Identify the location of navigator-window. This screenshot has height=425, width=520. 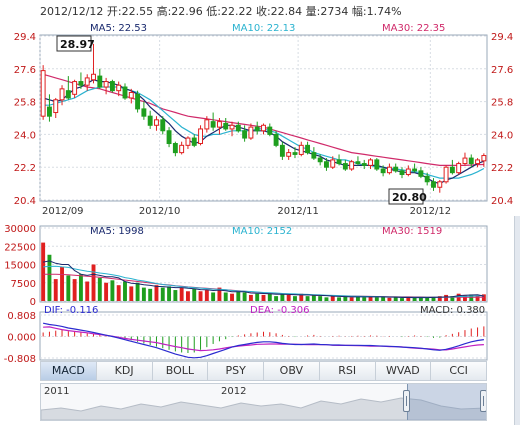
(446, 402).